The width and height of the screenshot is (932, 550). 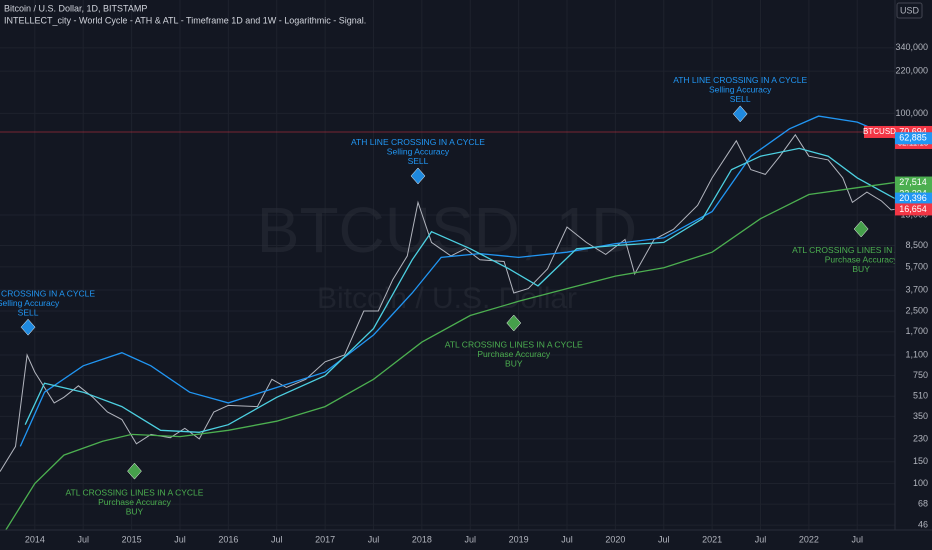 I want to click on y-tick-label: 3,700, so click(x=916, y=289).